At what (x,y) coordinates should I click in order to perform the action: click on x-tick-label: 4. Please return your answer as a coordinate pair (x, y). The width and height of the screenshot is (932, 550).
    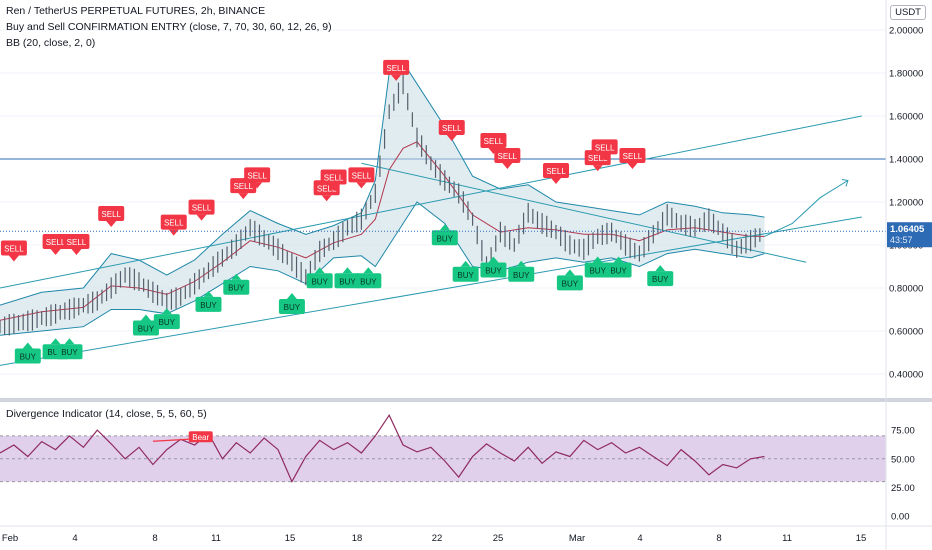
    Looking at the image, I should click on (74, 538).